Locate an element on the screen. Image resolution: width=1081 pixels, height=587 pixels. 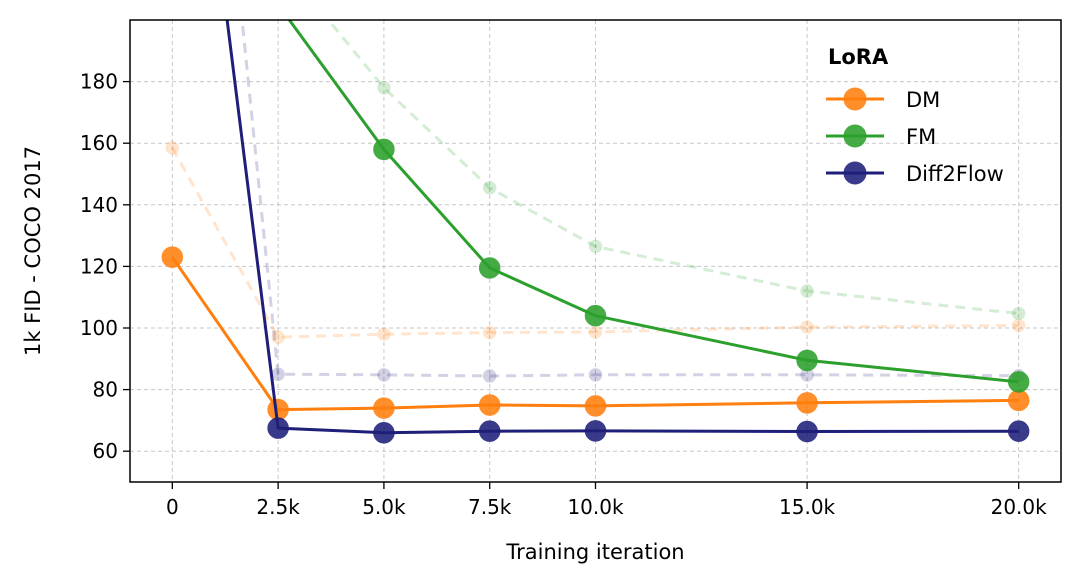
legend: LoRA DM FM Diff2Flow is located at coordinates (915, 115).